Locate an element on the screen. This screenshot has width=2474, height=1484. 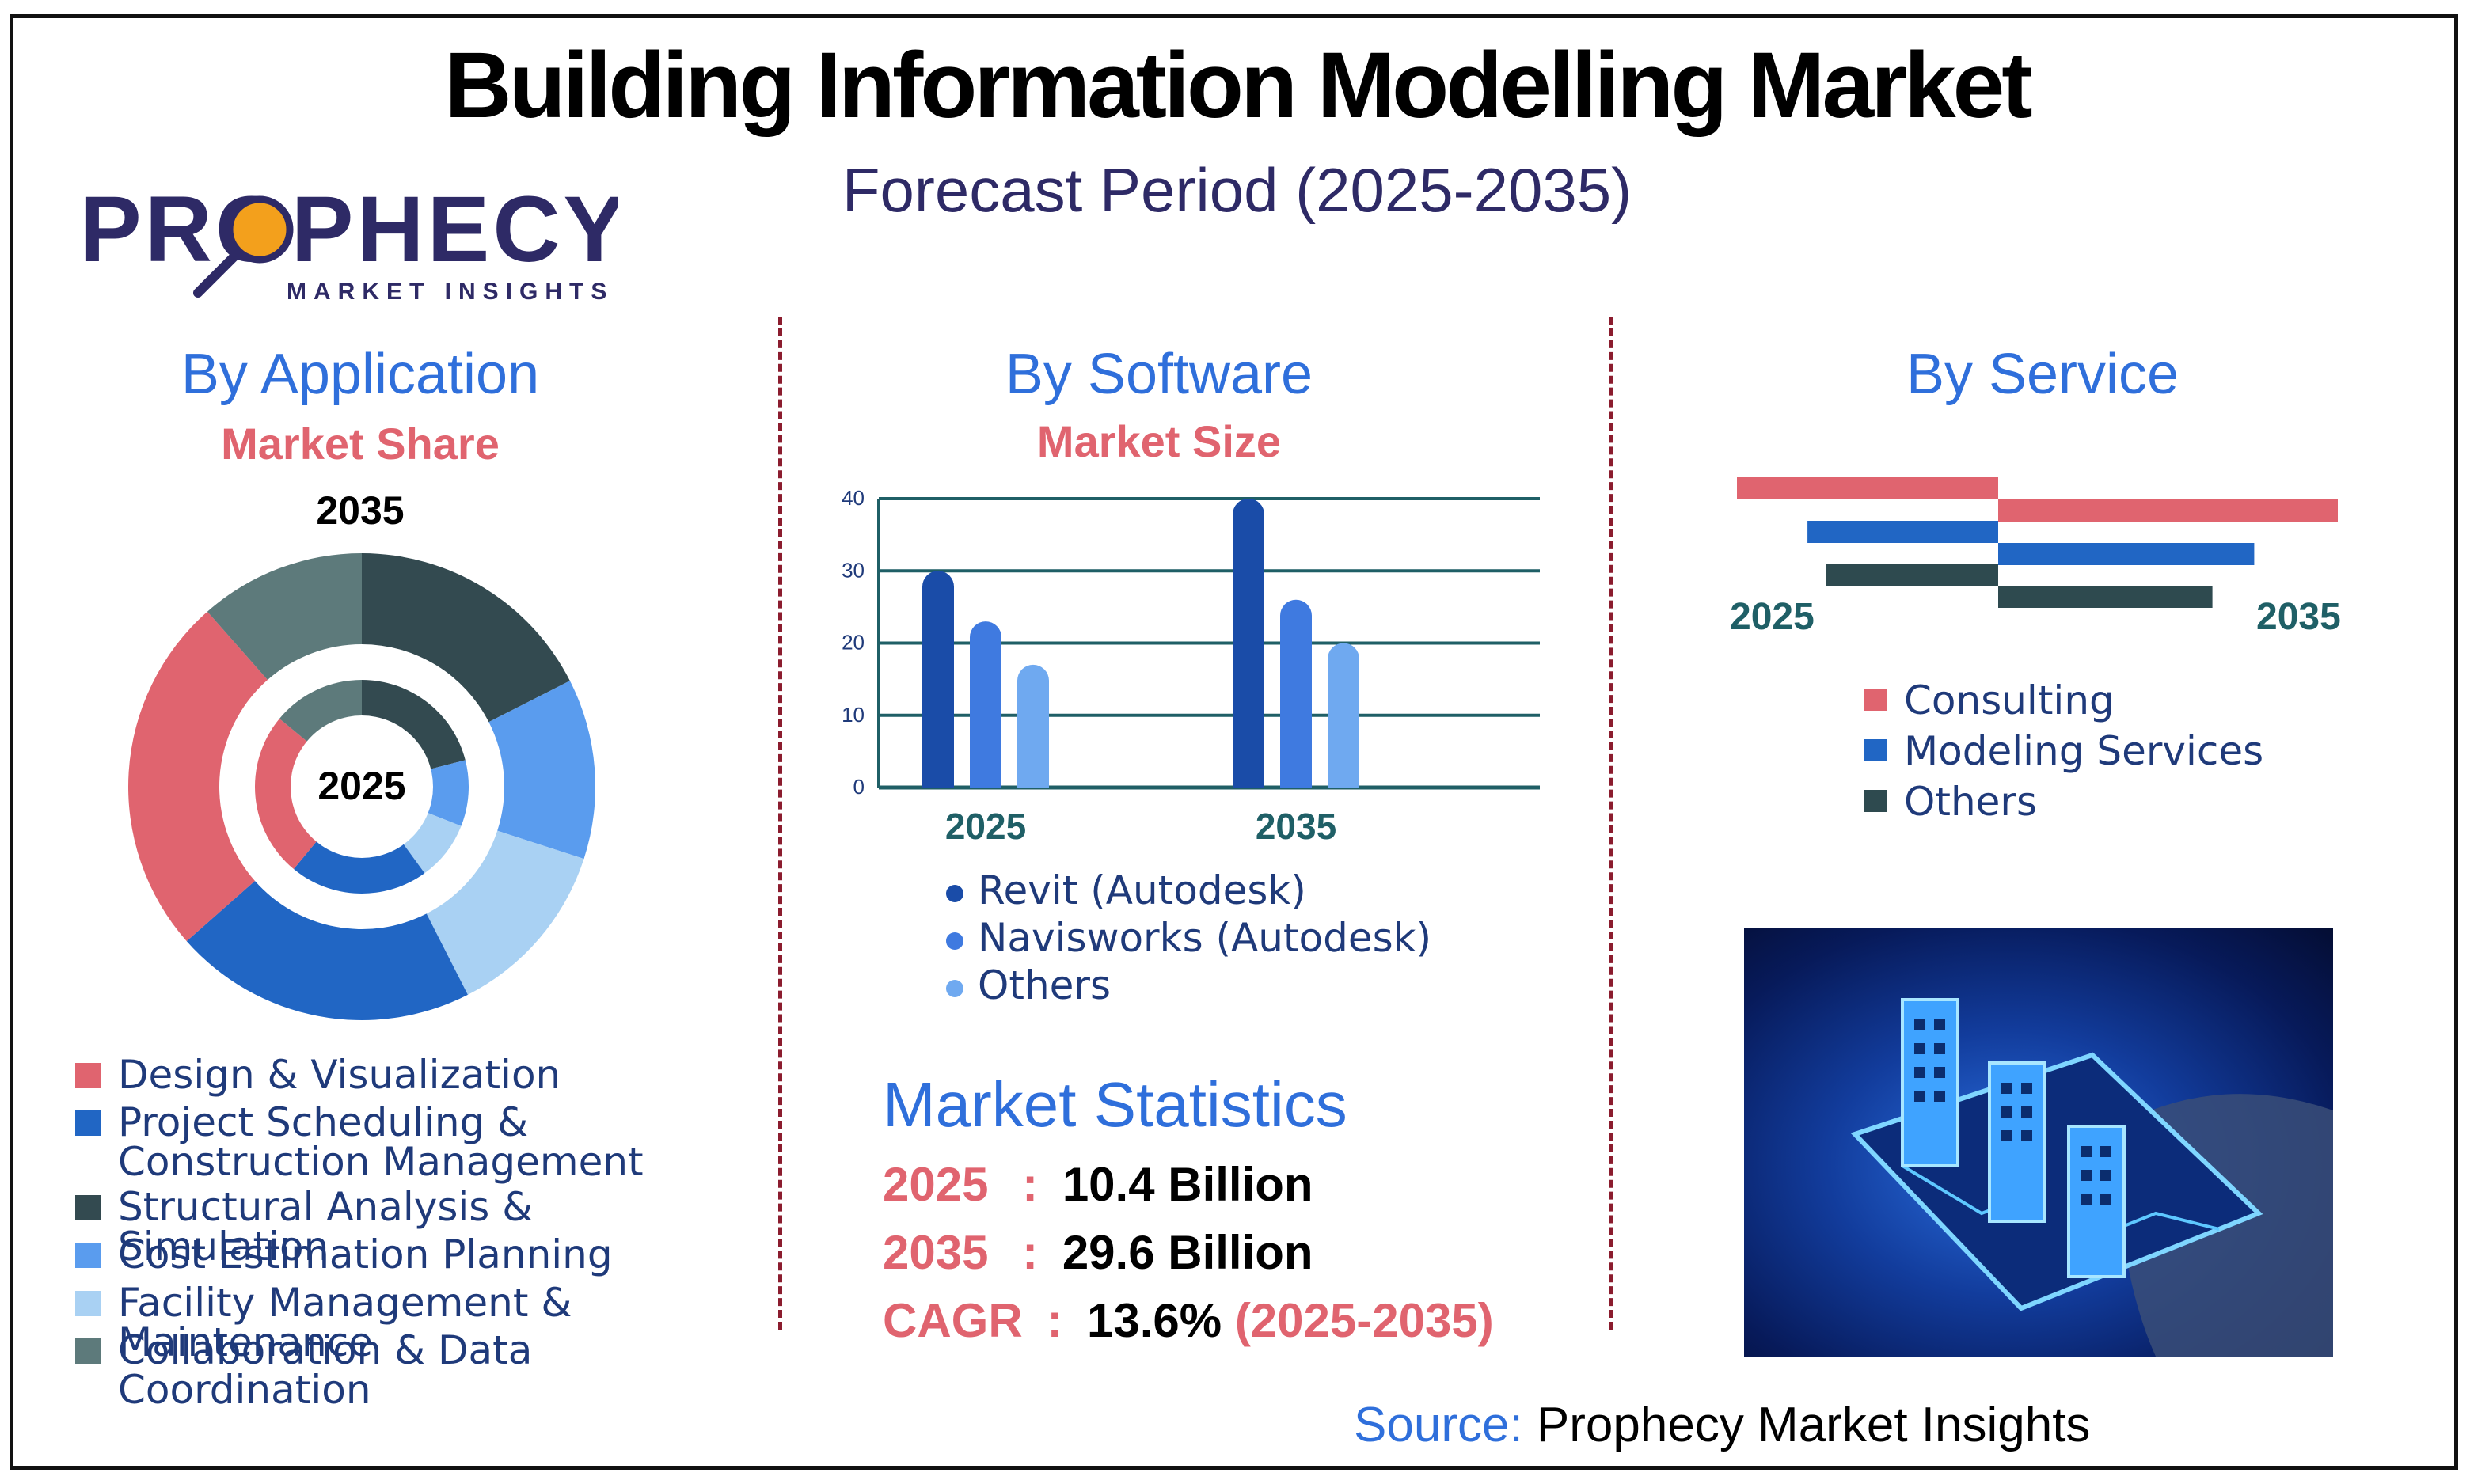
stat-key: 2035 is located at coordinates (936, 1252).